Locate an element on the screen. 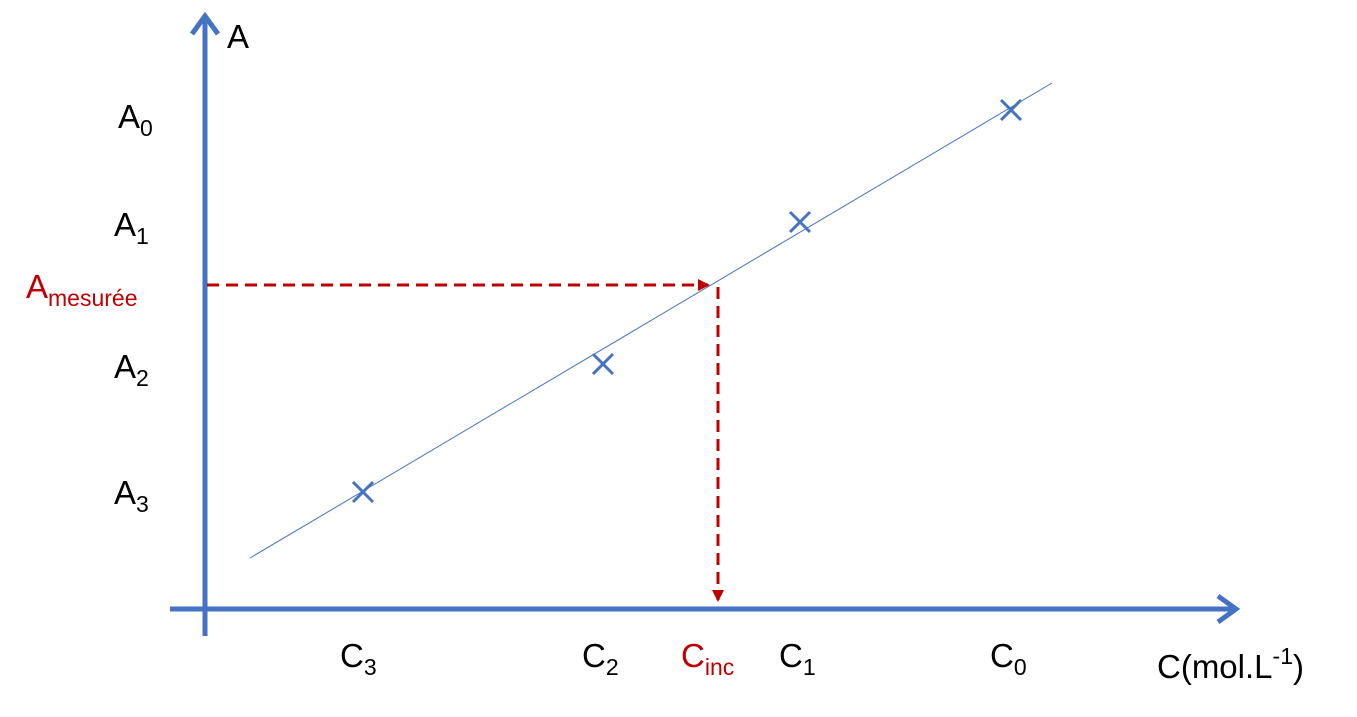 The width and height of the screenshot is (1357, 717). x-label-sub: 2 is located at coordinates (612, 667).